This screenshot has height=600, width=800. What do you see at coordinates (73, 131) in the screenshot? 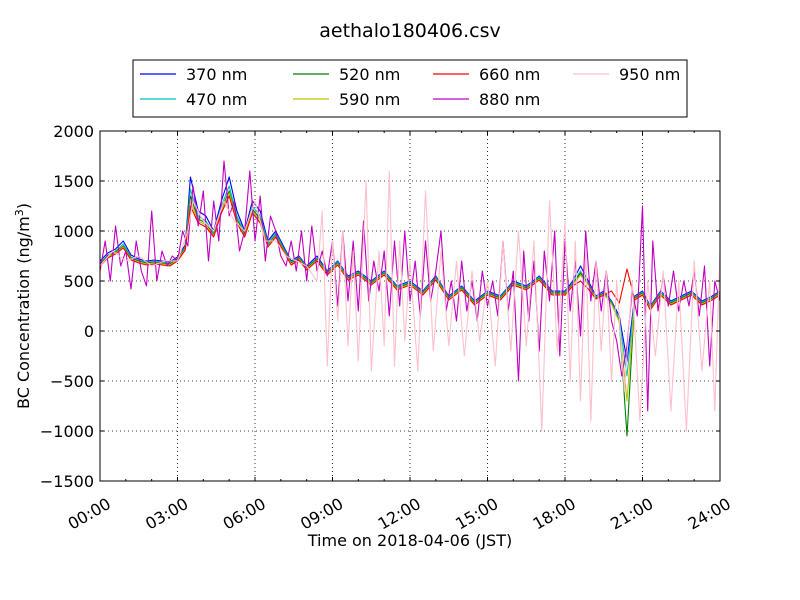
I see `y-tick-label: 2000` at bounding box center [73, 131].